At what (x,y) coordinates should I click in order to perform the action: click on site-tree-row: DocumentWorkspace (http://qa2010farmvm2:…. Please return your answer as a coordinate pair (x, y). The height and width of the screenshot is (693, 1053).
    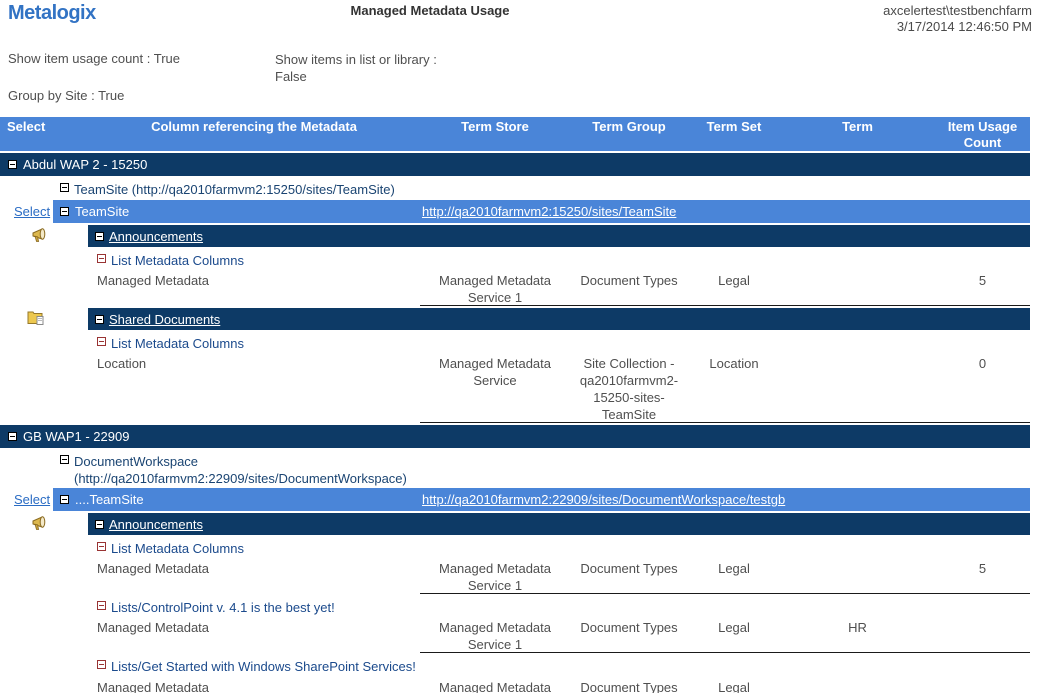
    Looking at the image, I should click on (515, 468).